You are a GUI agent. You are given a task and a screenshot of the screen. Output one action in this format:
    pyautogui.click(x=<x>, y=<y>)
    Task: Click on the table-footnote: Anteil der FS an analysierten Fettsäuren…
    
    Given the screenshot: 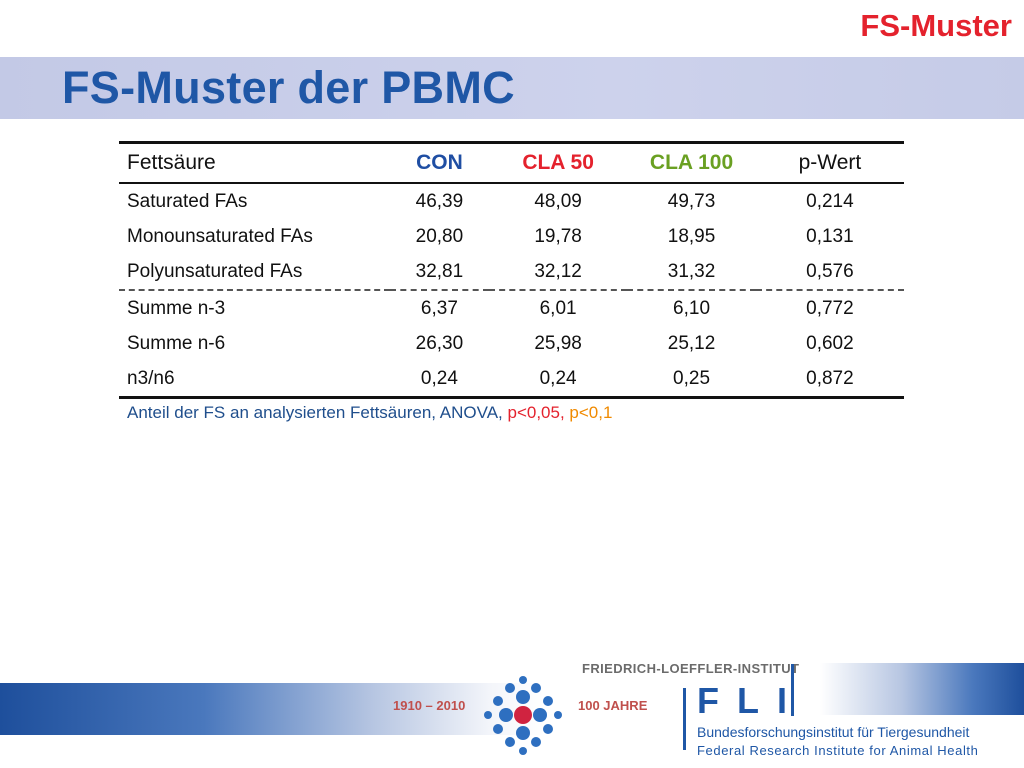 What is the action you would take?
    pyautogui.click(x=369, y=413)
    